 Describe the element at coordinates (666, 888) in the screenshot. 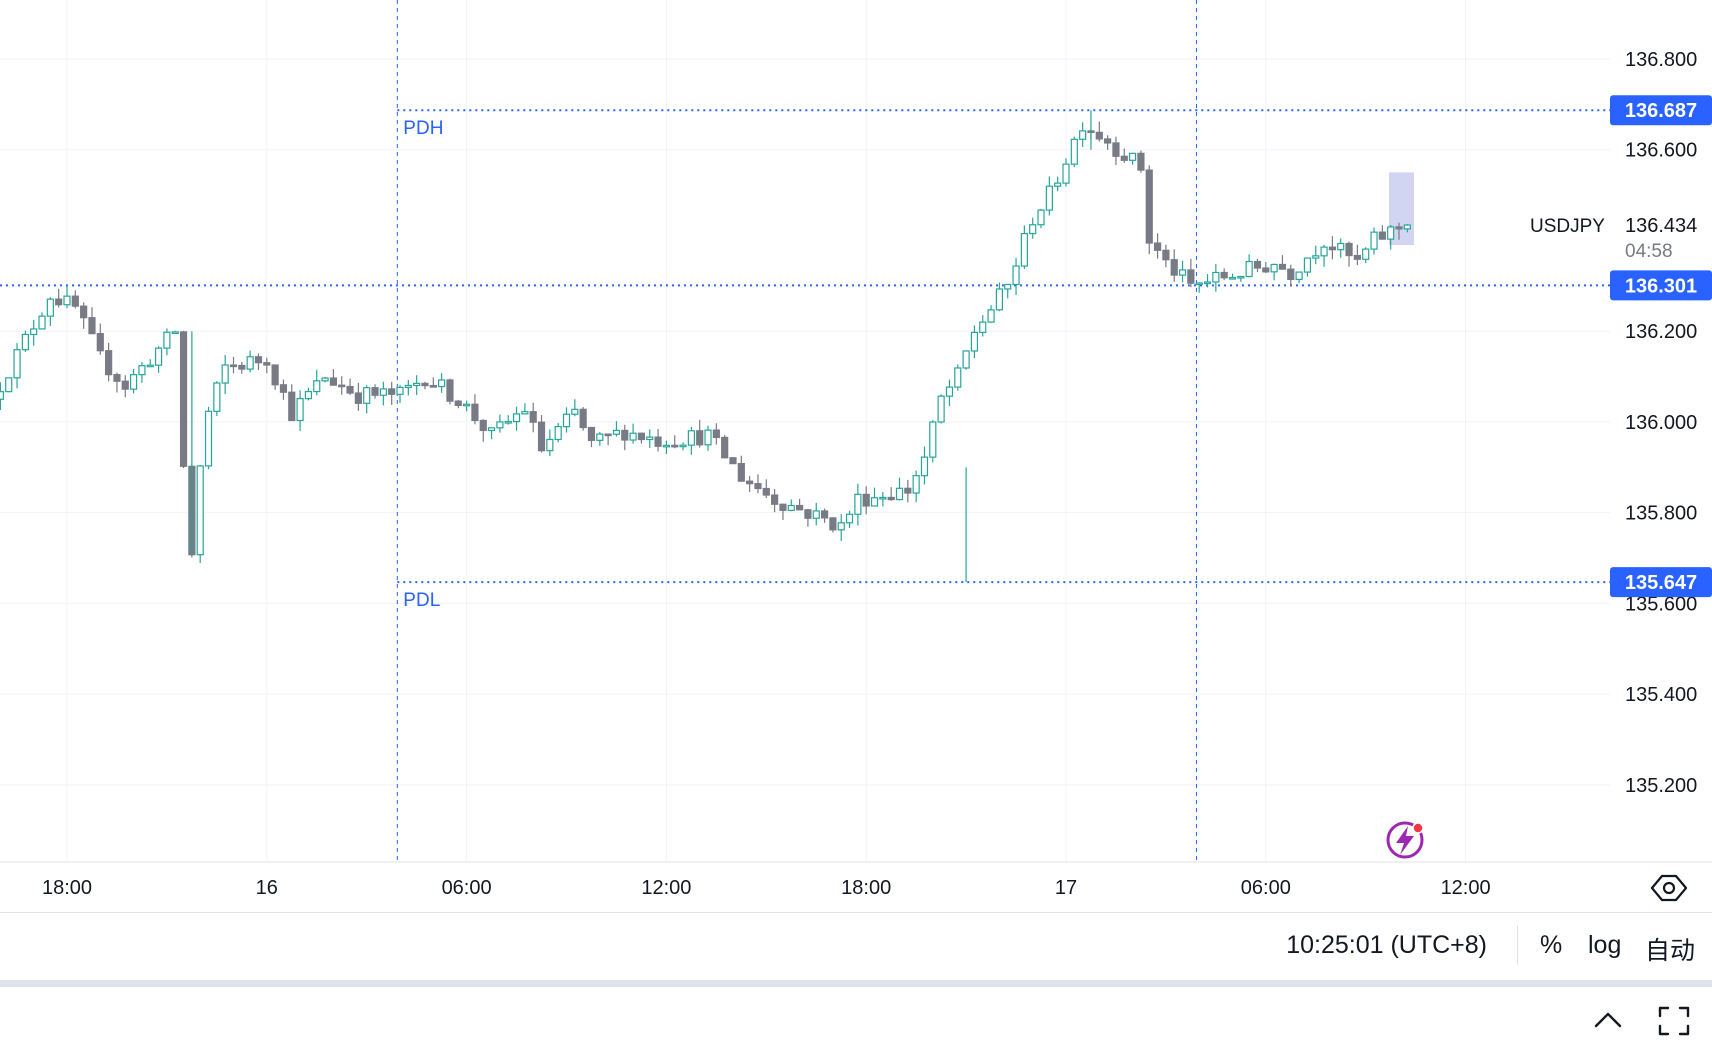

I see `x-tick-label: 12:00` at that location.